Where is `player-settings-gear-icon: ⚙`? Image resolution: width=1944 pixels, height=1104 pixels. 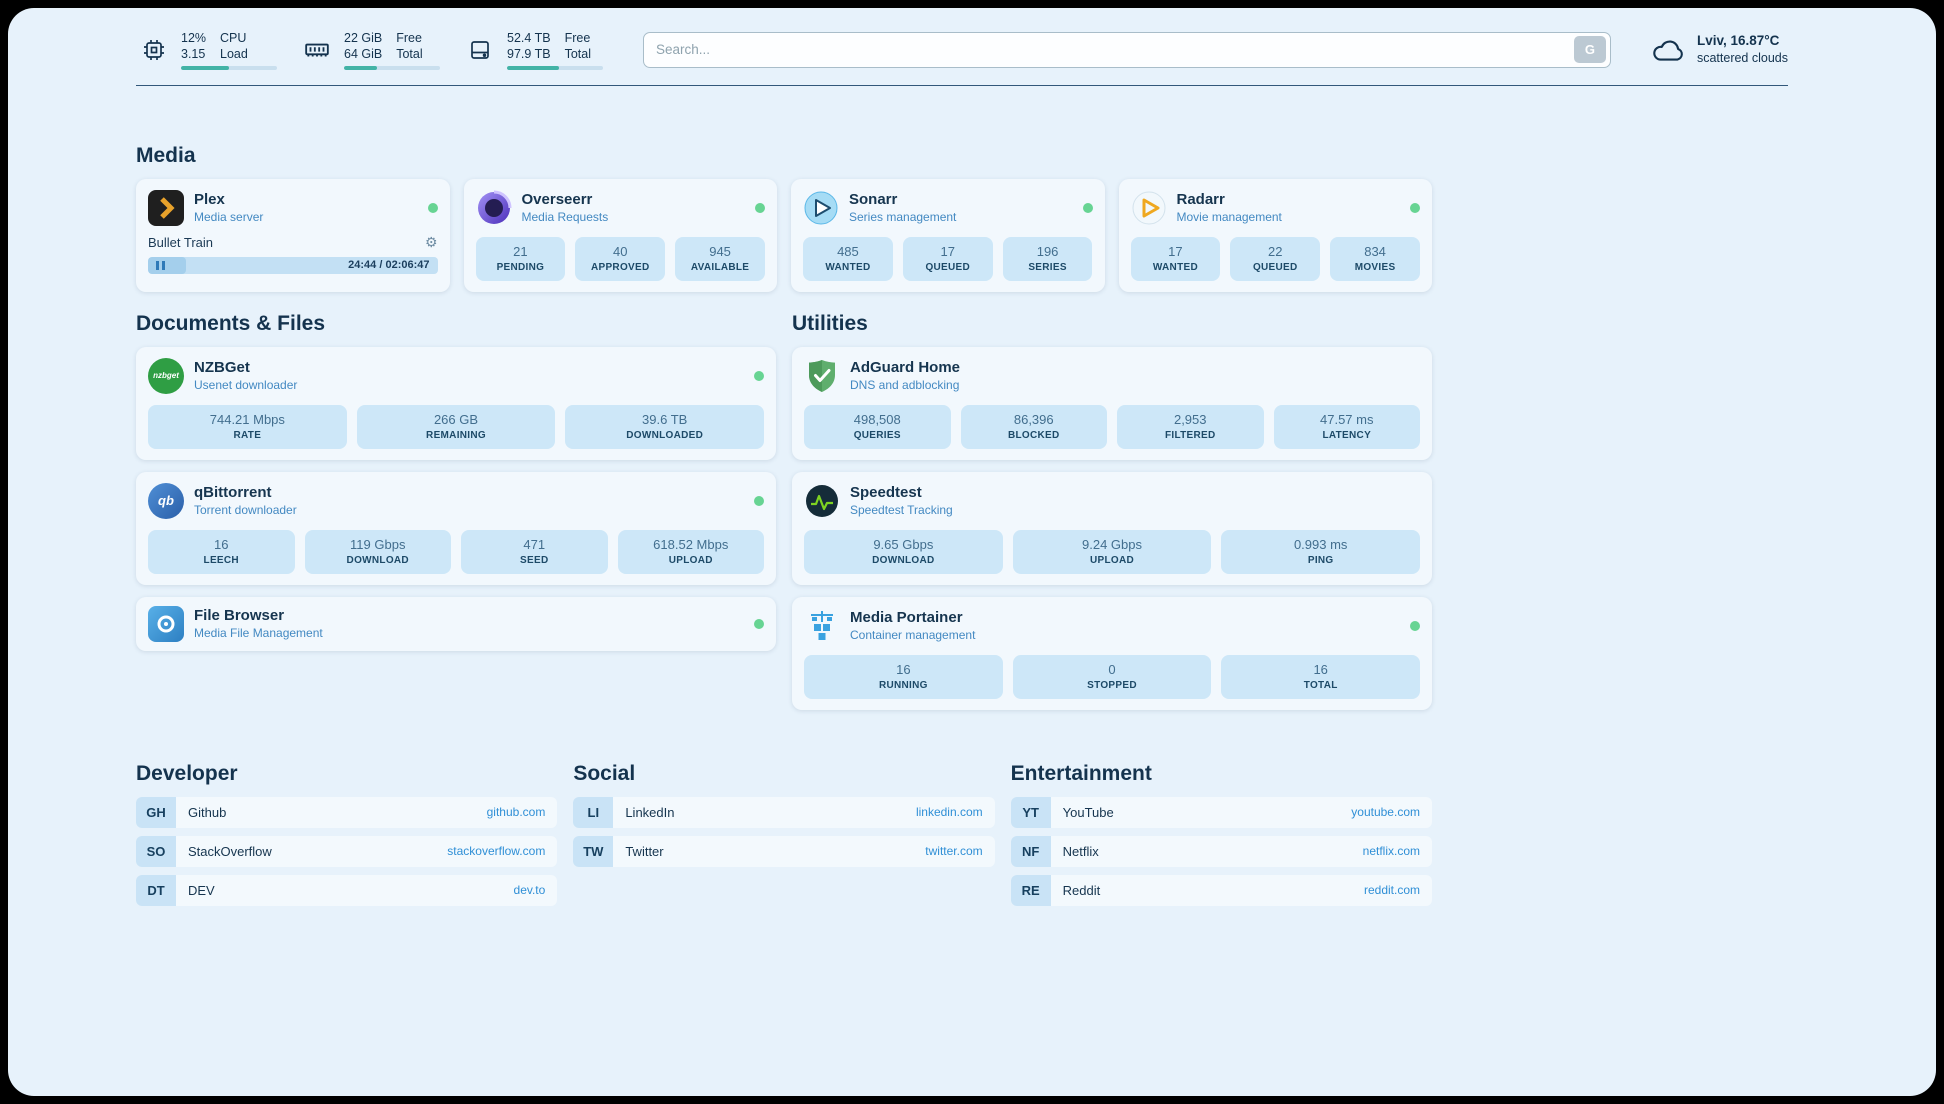
player-settings-gear-icon: ⚙ is located at coordinates (431, 242).